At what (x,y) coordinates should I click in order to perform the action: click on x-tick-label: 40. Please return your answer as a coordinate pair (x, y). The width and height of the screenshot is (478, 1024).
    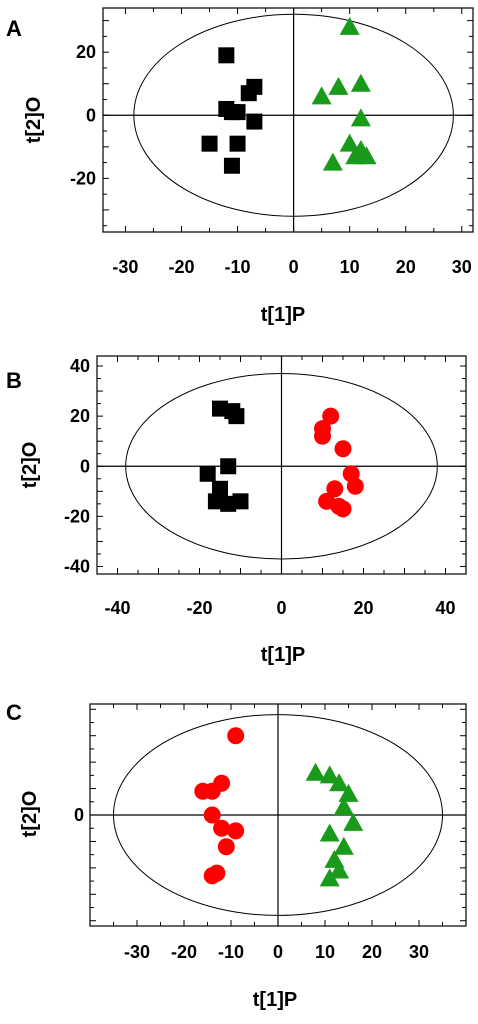
    Looking at the image, I should click on (445, 608).